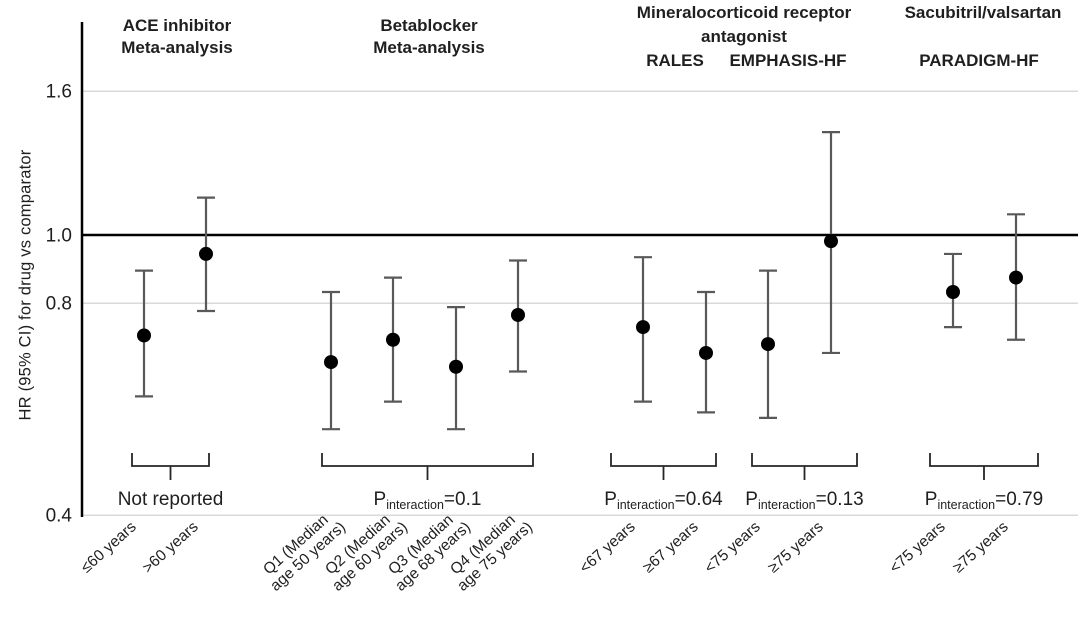 The image size is (1080, 618). I want to click on y-axis-title: HR (95% CI) for drug vs comparator, so click(25, 285).